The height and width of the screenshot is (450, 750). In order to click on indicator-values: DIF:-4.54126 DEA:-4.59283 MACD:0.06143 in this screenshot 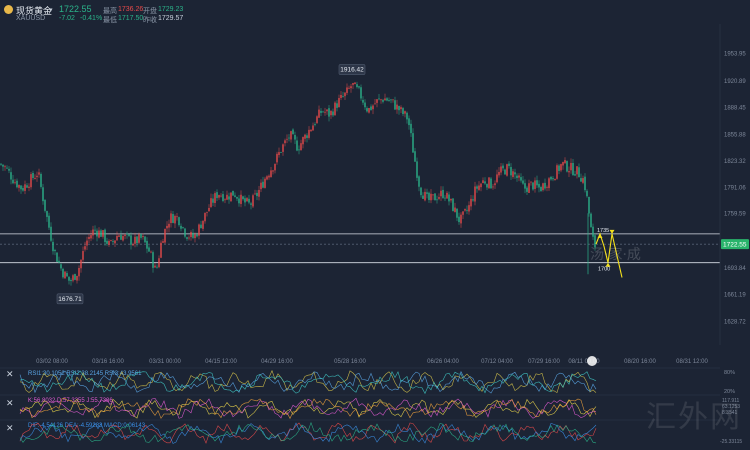, I will do `click(87, 426)`.